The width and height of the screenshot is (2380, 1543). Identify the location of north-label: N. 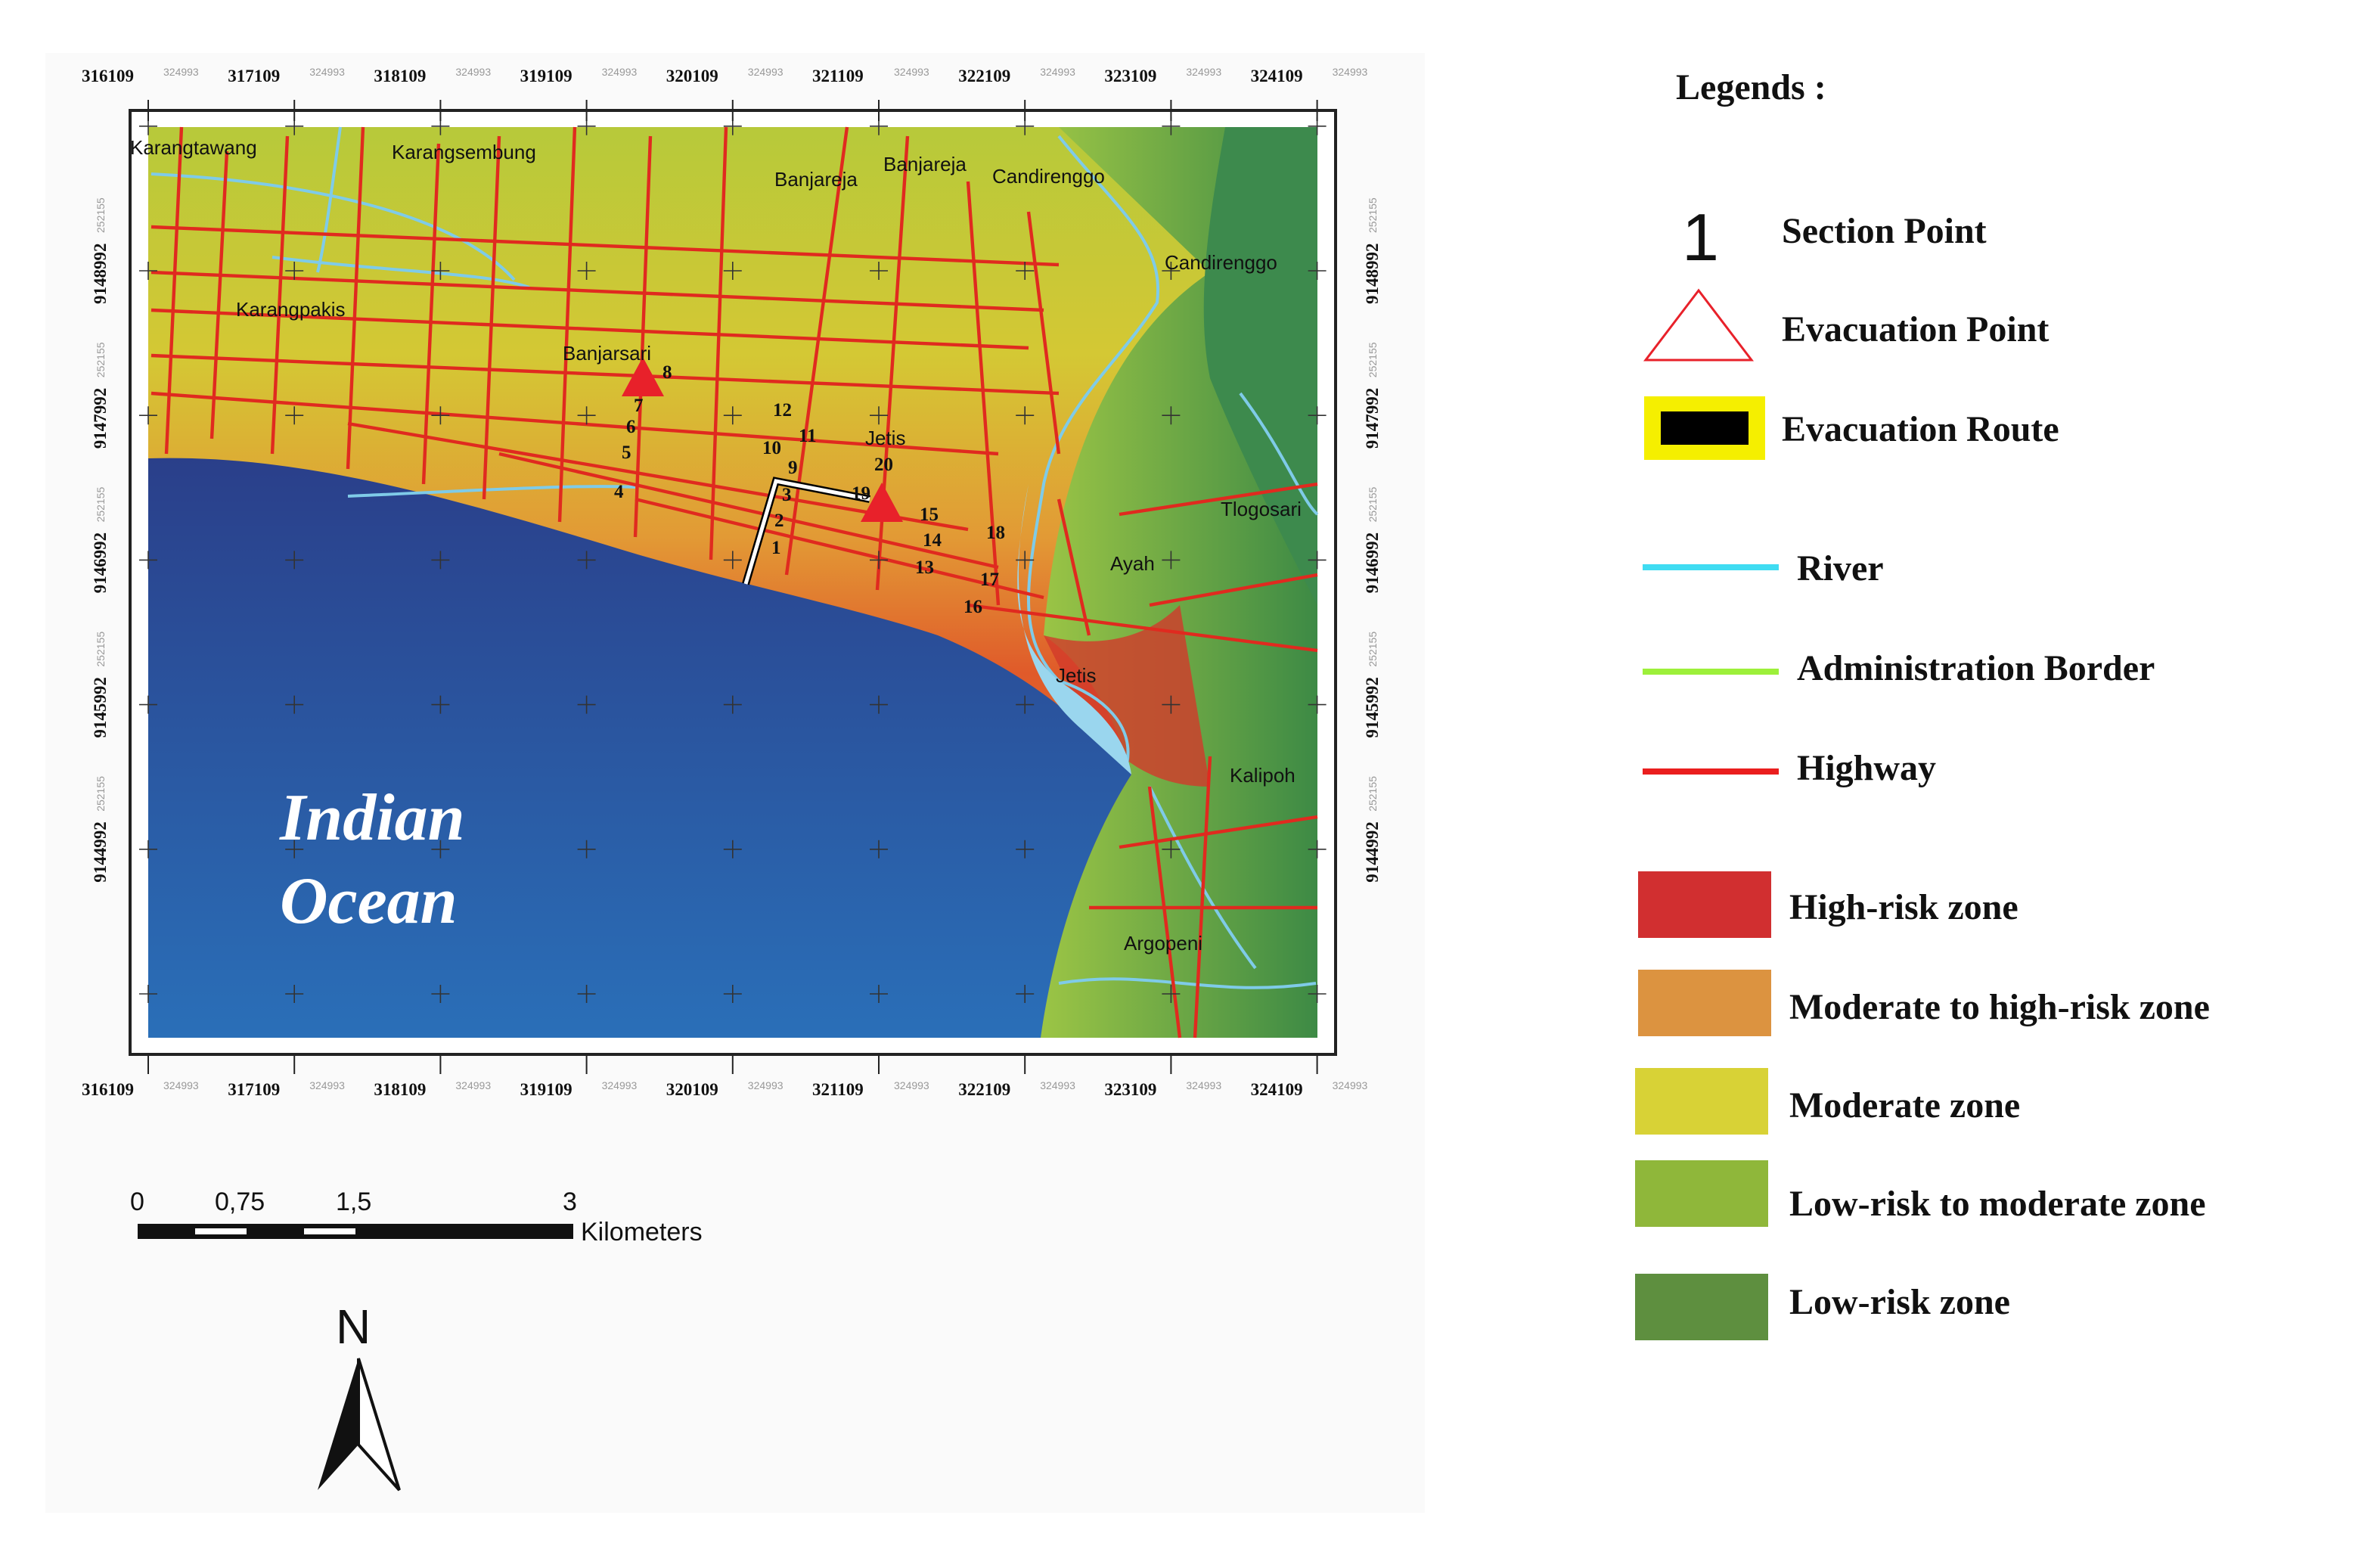
(353, 1326).